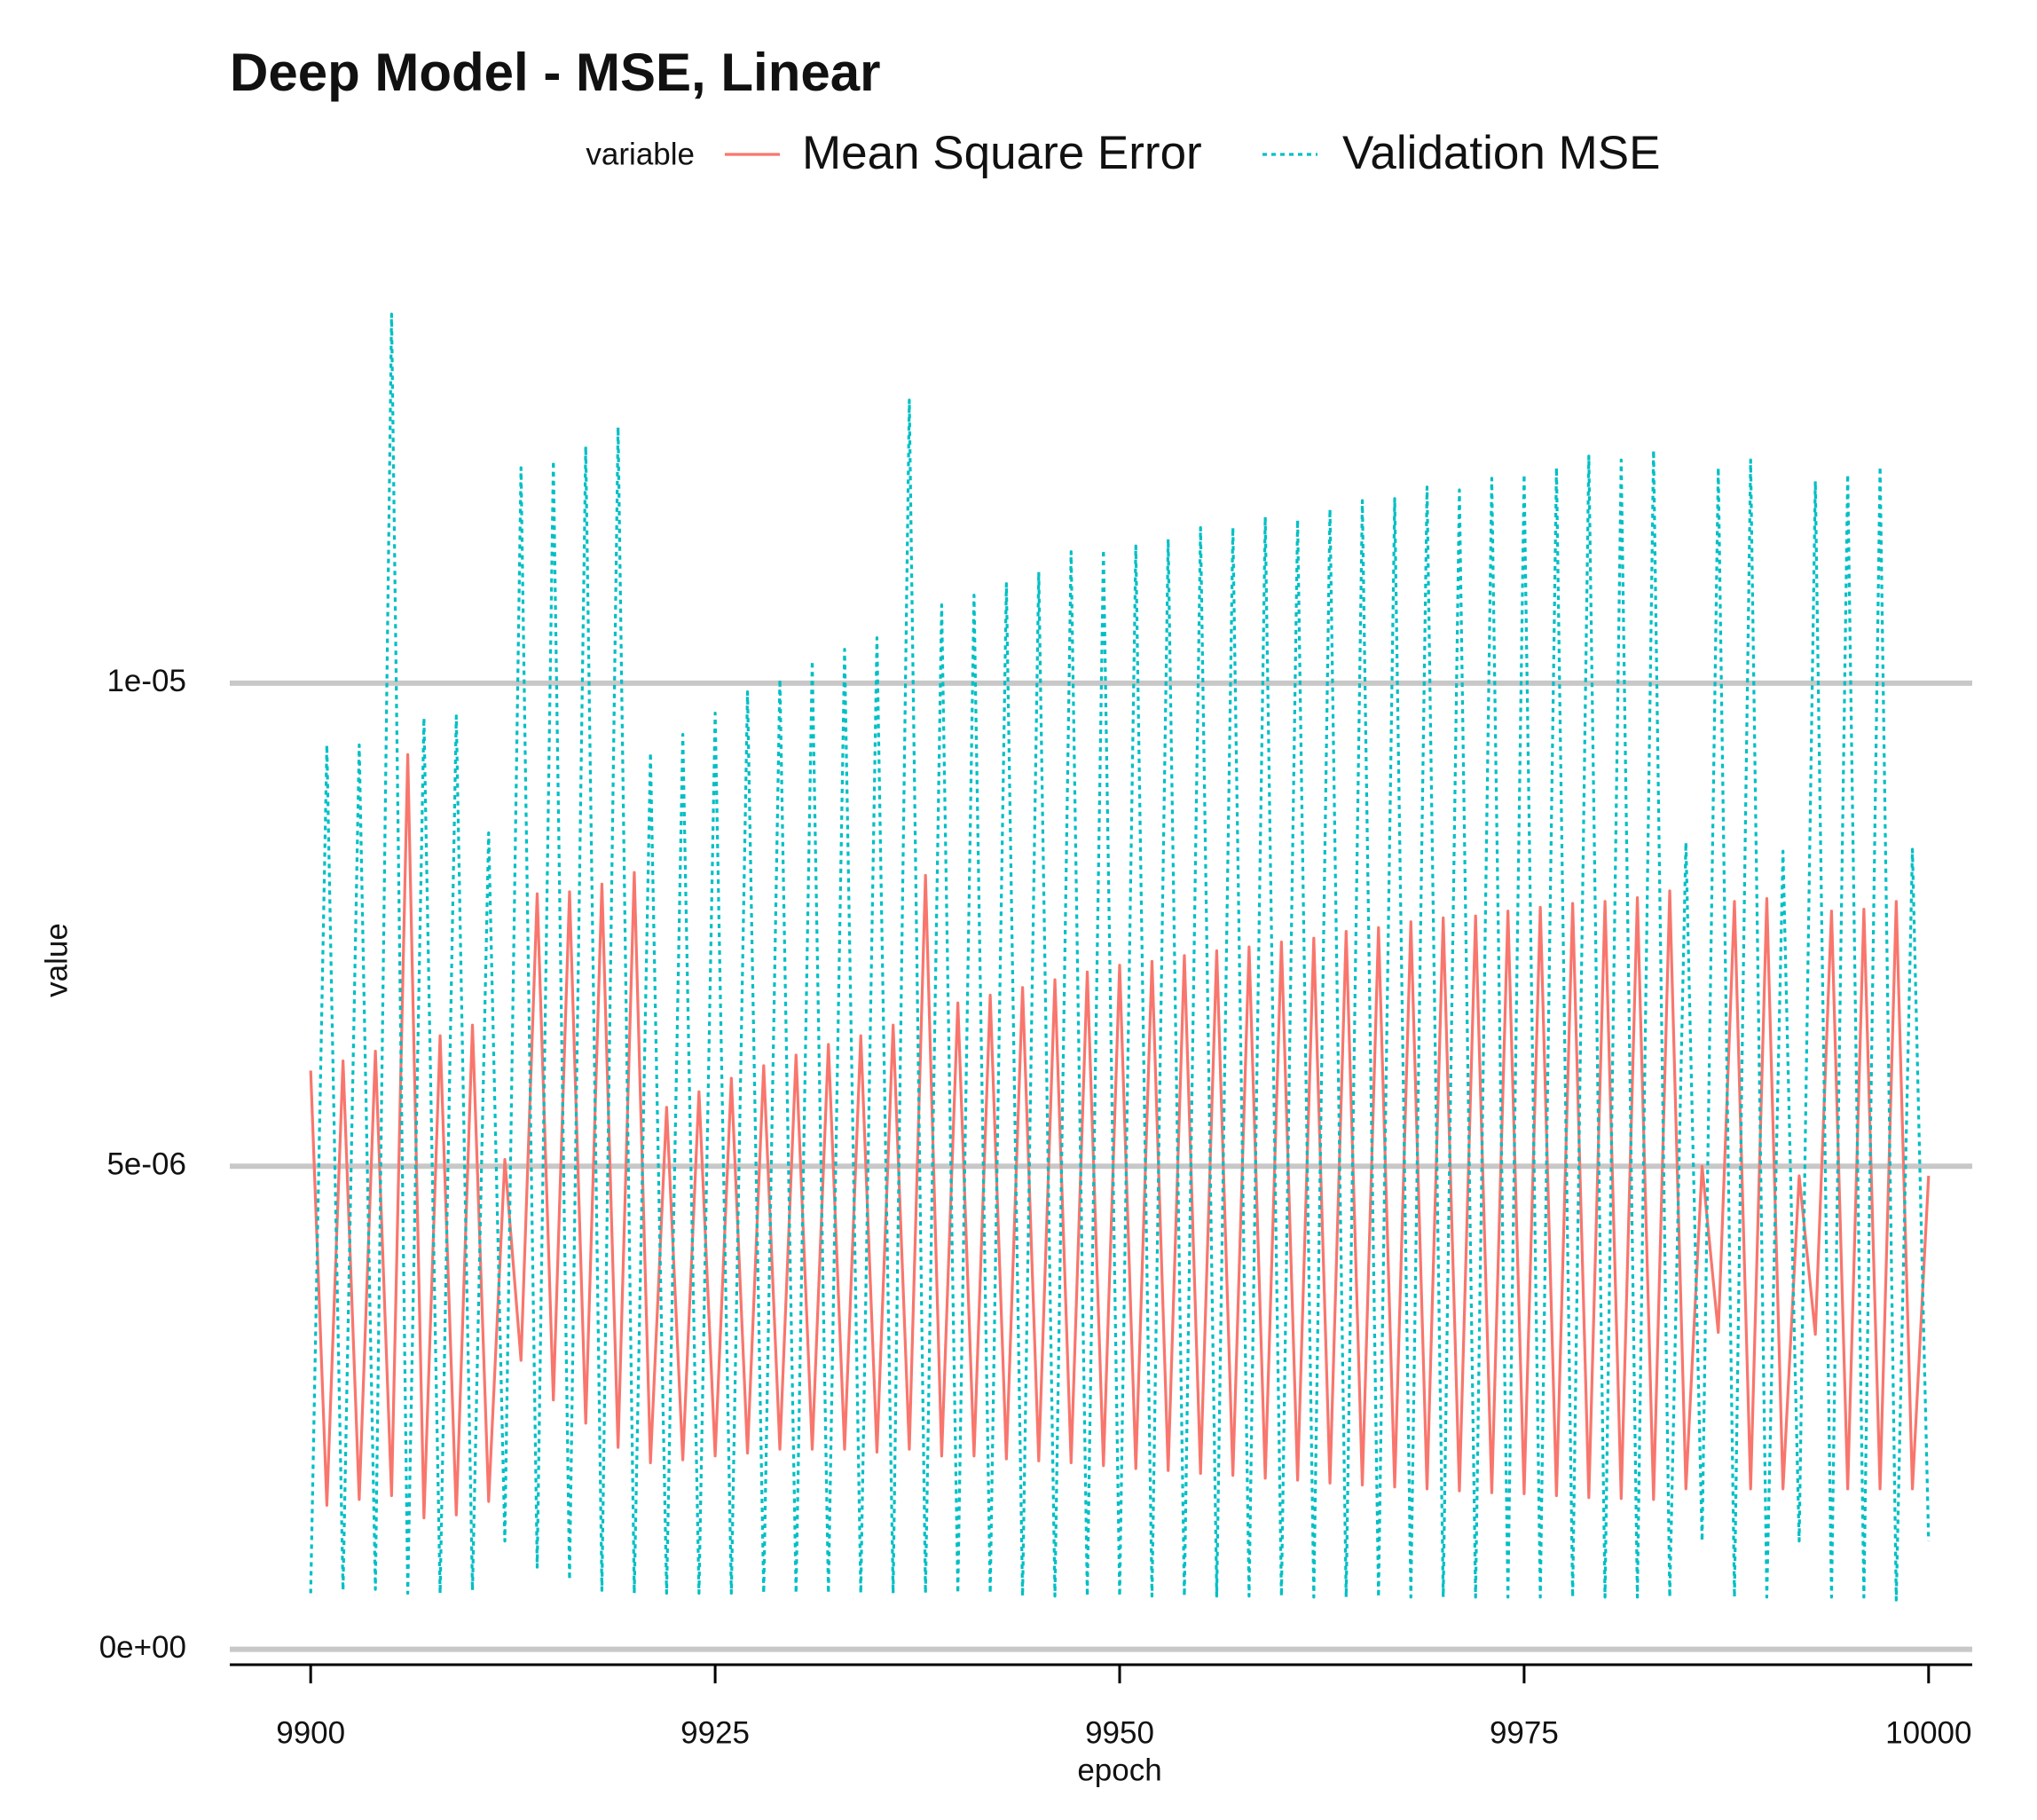  Describe the element at coordinates (1002, 153) in the screenshot. I see `legend-label: Mean Square Error` at that location.